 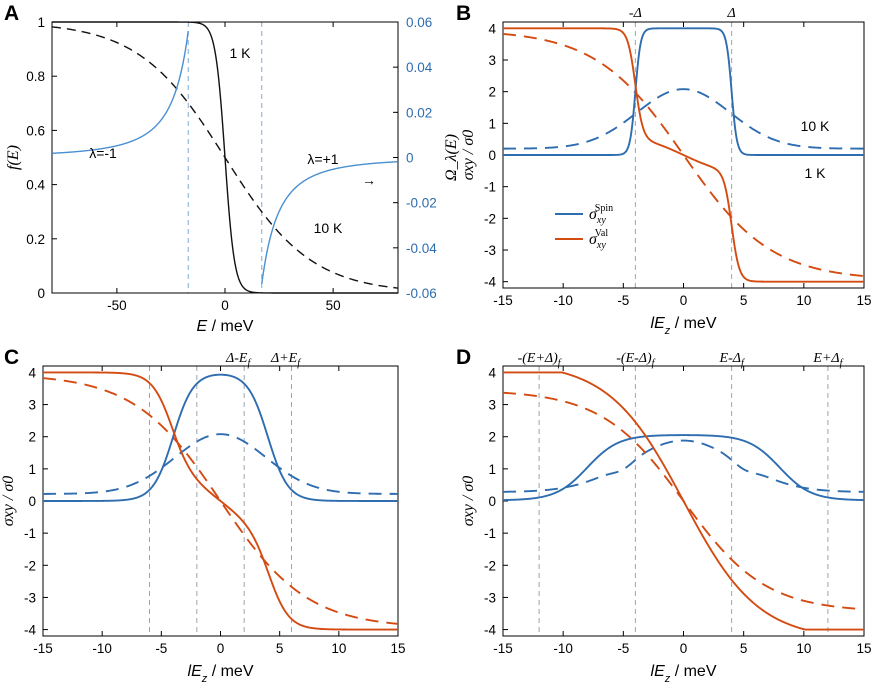 What do you see at coordinates (220, 464) in the screenshot?
I see `panel-c-series-spin-10k` at bounding box center [220, 464].